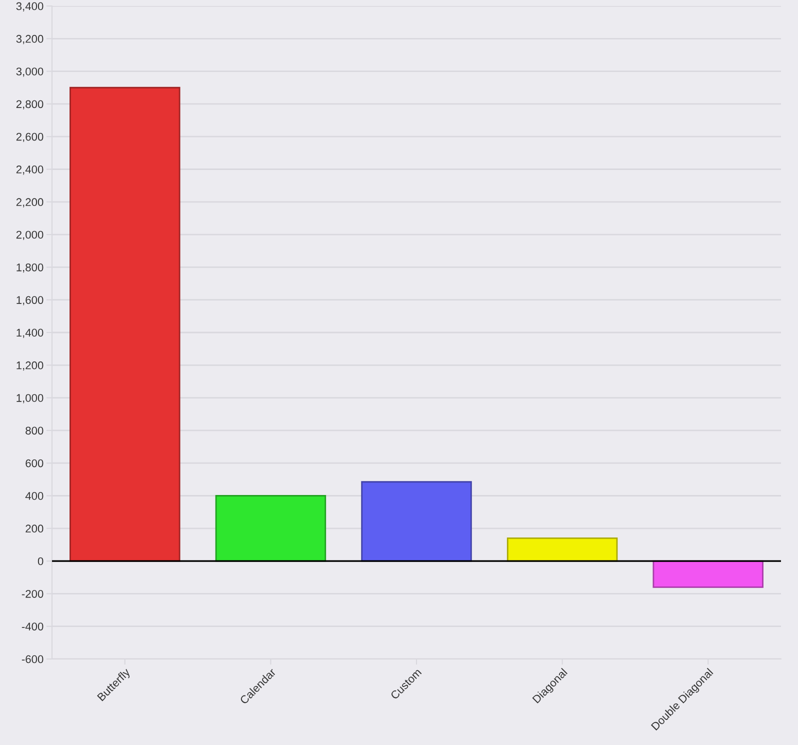 This screenshot has height=745, width=798. What do you see at coordinates (35, 463) in the screenshot?
I see `y-tick-label: 600` at bounding box center [35, 463].